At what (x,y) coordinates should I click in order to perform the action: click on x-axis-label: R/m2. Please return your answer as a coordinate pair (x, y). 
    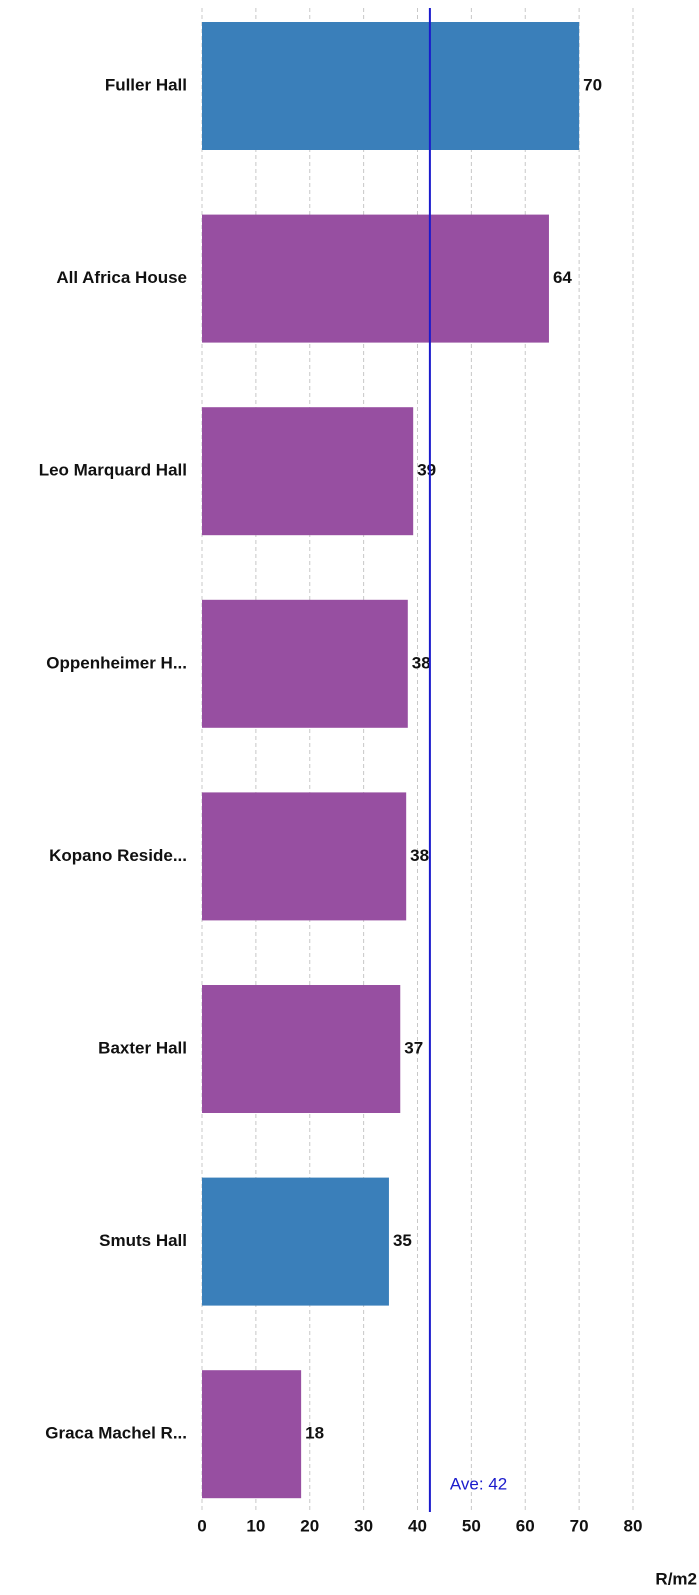
    Looking at the image, I should click on (676, 1578).